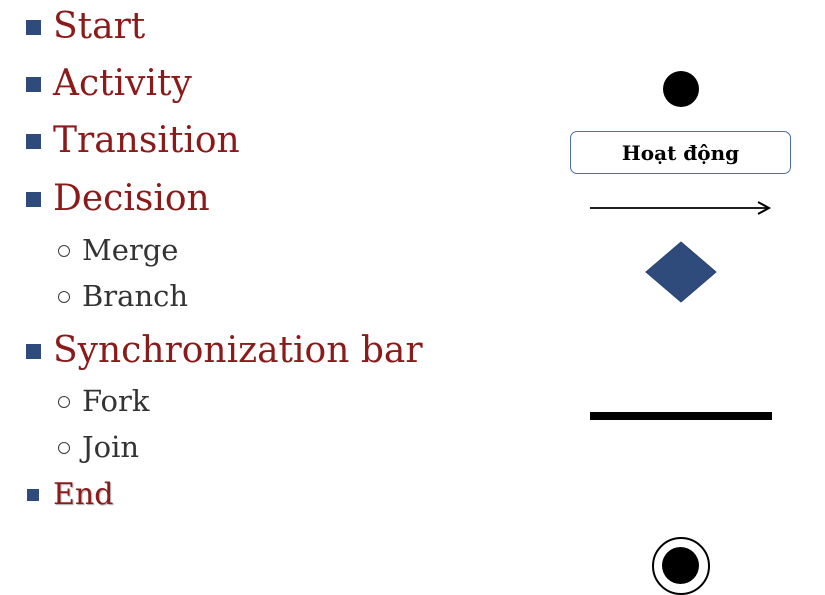 The image size is (825, 595). What do you see at coordinates (99, 26) in the screenshot?
I see `label-start: Start` at bounding box center [99, 26].